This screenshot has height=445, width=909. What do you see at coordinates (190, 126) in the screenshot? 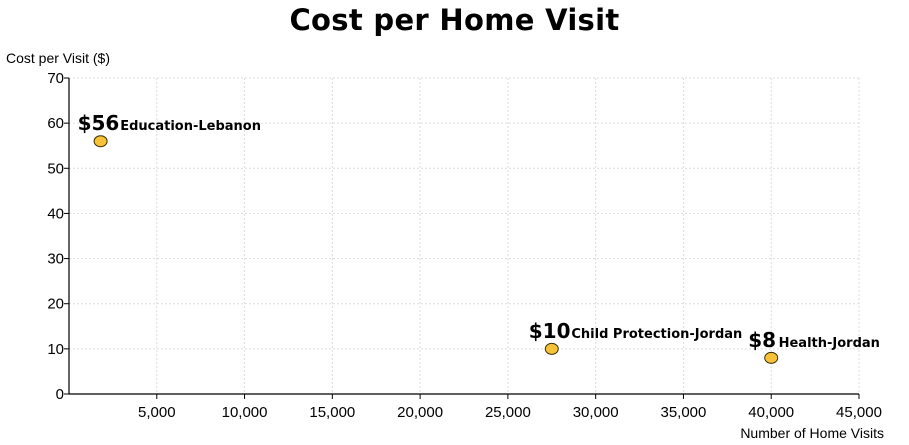
I see `data-point-label: Education-Lebanon` at bounding box center [190, 126].